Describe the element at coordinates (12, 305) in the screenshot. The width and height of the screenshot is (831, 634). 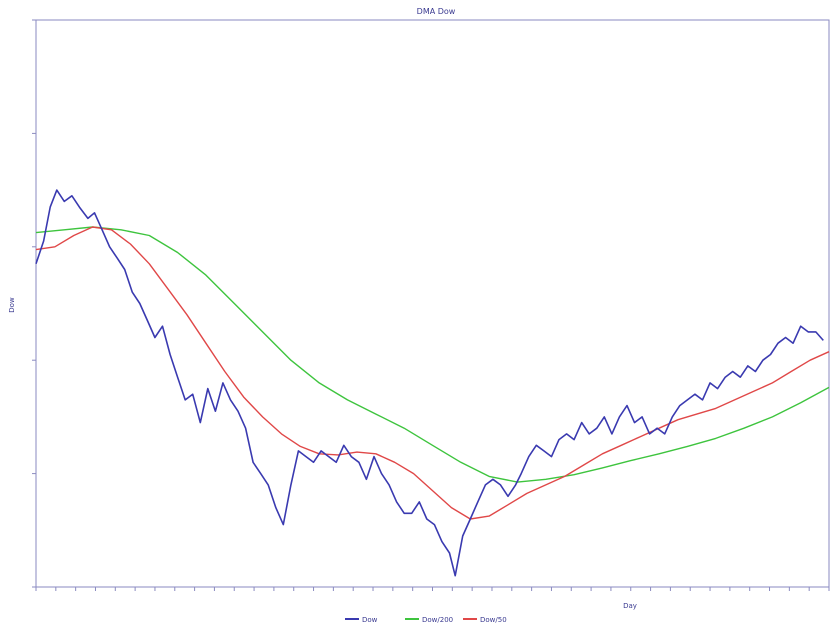
I see `y-axis-label: Dow` at that location.